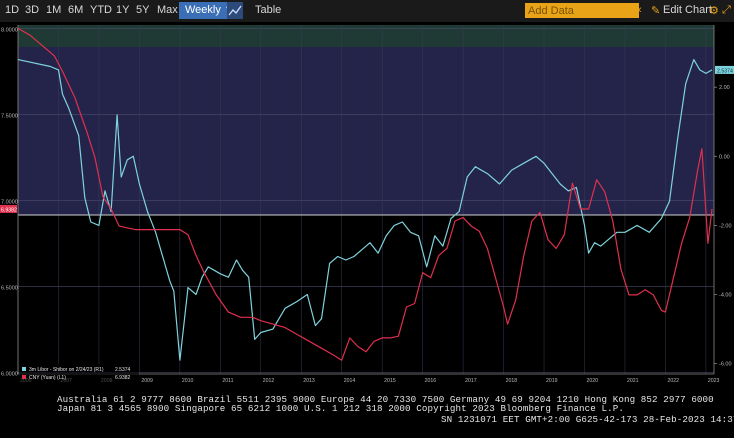  What do you see at coordinates (47, 378) in the screenshot?
I see `legend-label: CNY (Yuan) (L1)` at bounding box center [47, 378].